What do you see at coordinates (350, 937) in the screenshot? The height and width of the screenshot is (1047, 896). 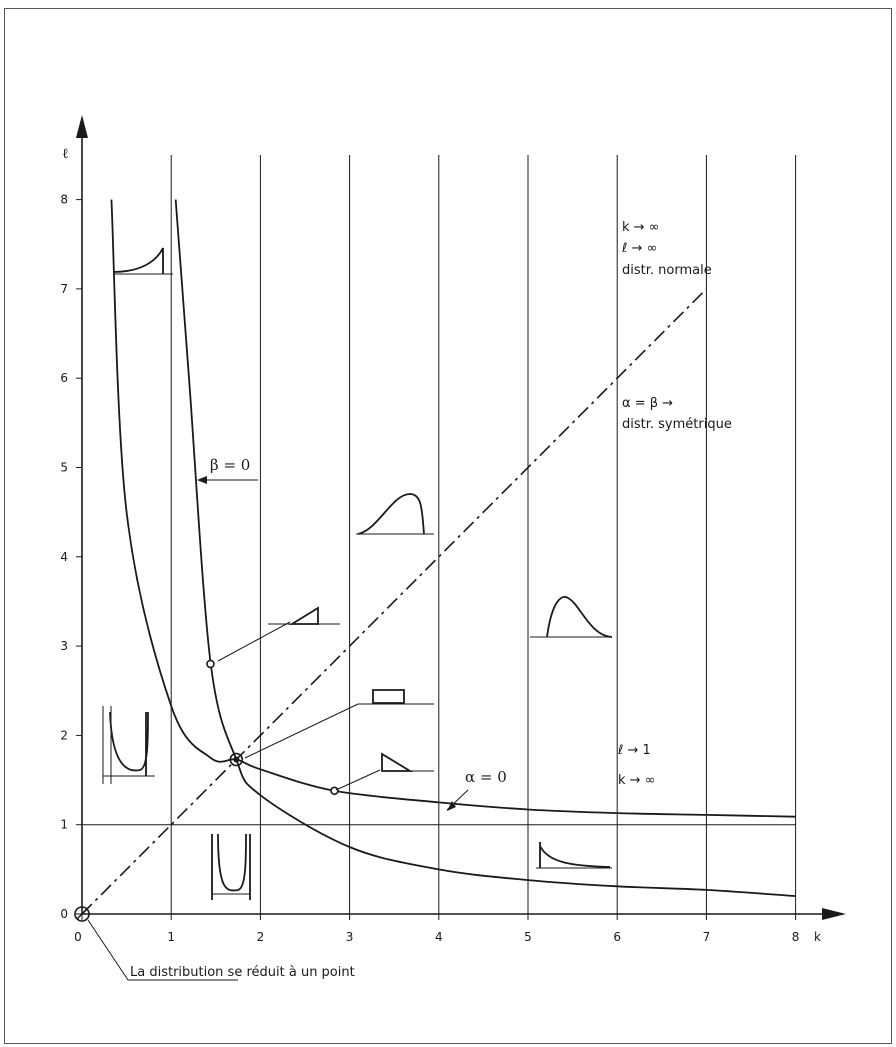 I see `x-tick-label: 3` at bounding box center [350, 937].